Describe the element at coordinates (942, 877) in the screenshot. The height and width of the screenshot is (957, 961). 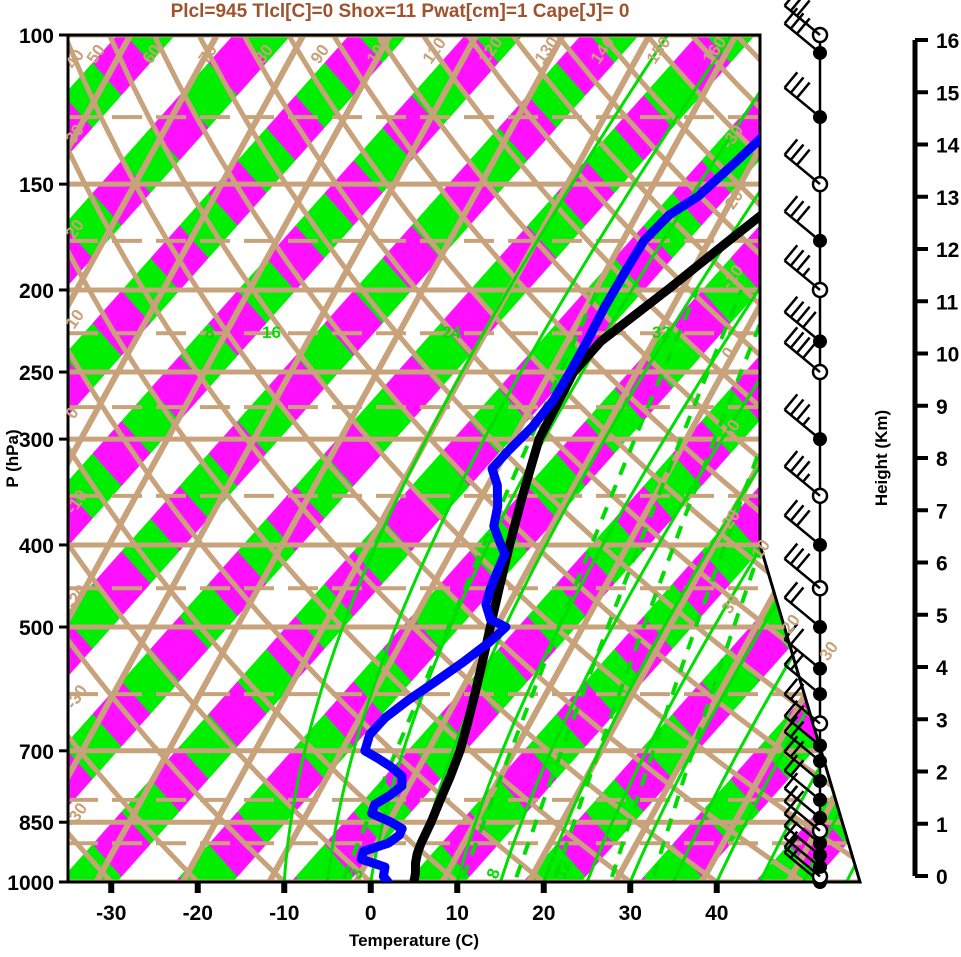
I see `height-tick-label: 0` at that location.